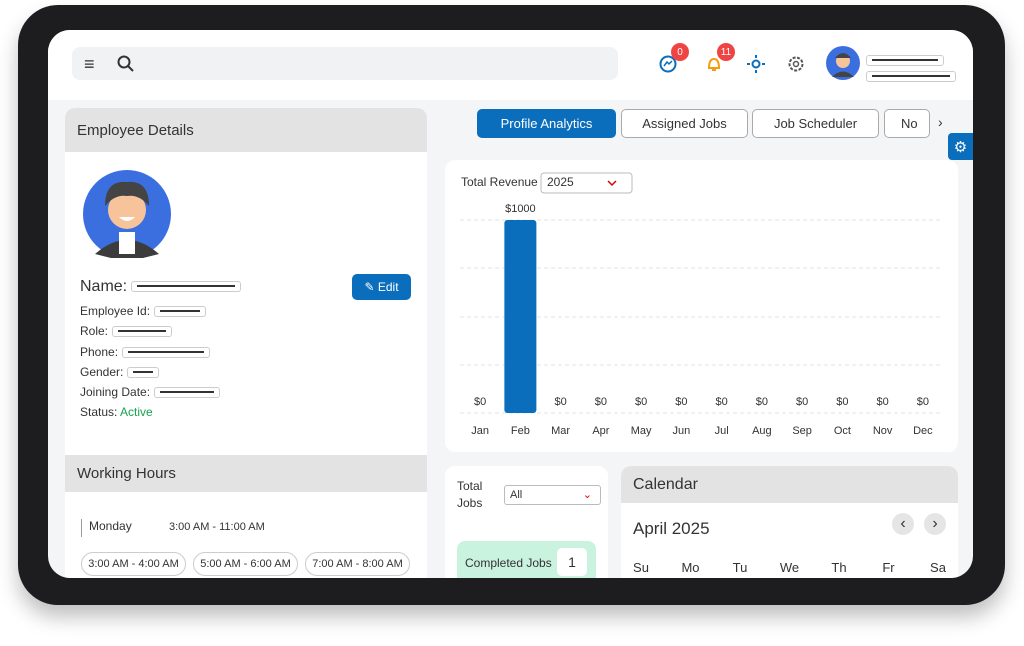 This screenshot has width=1024, height=646. Describe the element at coordinates (680, 52) in the screenshot. I see `badge: 0` at that location.